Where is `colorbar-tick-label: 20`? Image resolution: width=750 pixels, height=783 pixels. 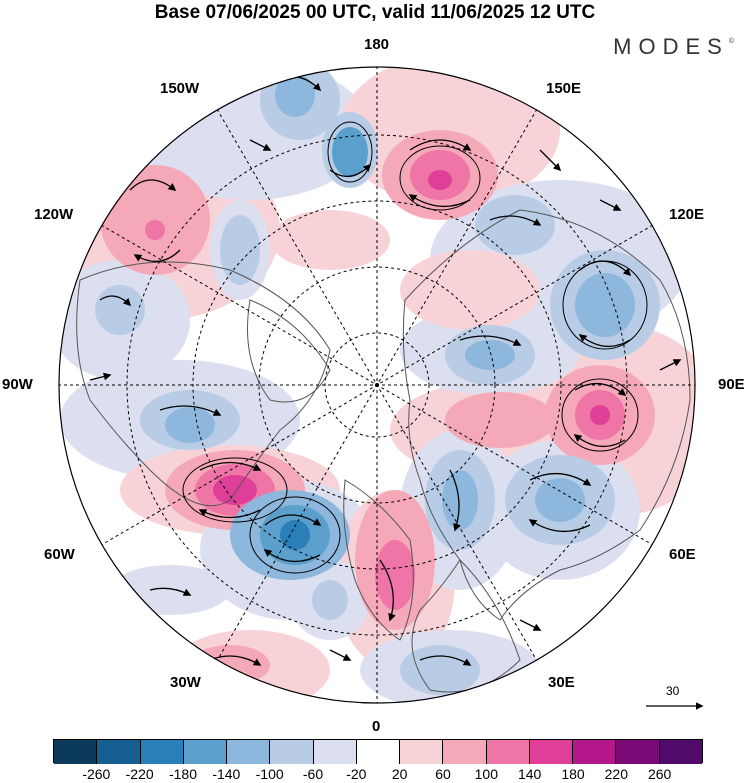 colorbar-tick-label: 20 is located at coordinates (399, 774).